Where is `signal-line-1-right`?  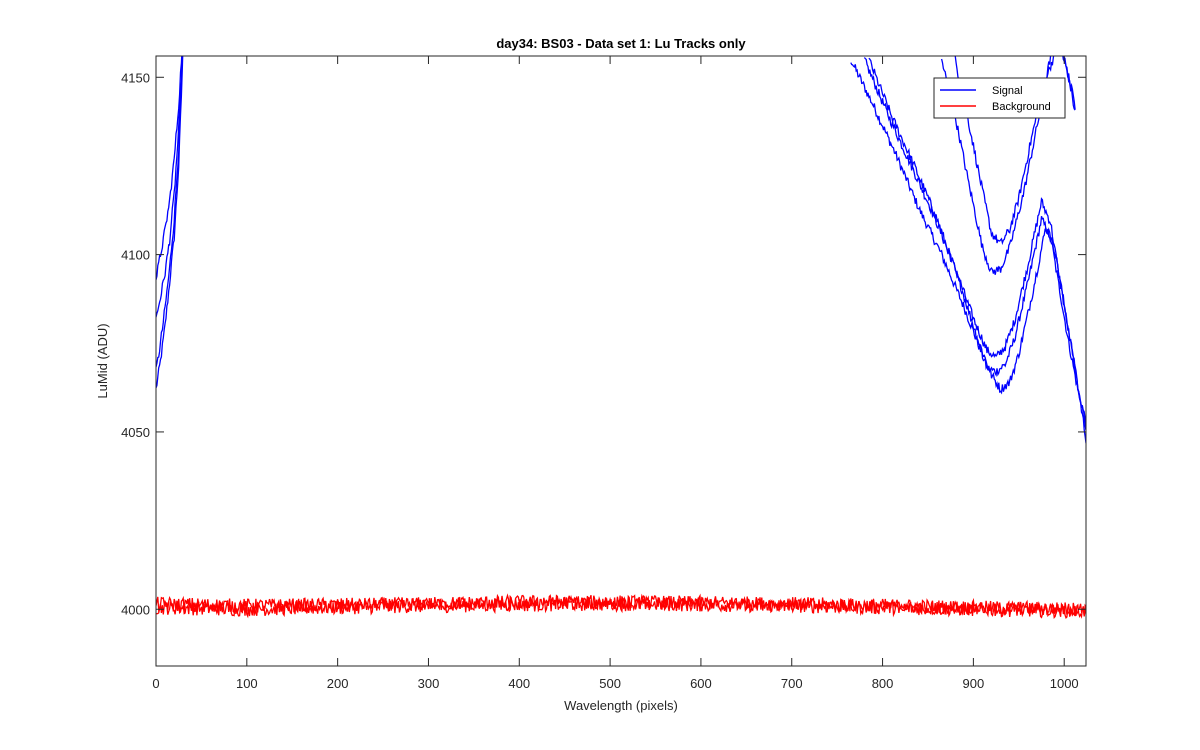 signal-line-1-right is located at coordinates (968, 244).